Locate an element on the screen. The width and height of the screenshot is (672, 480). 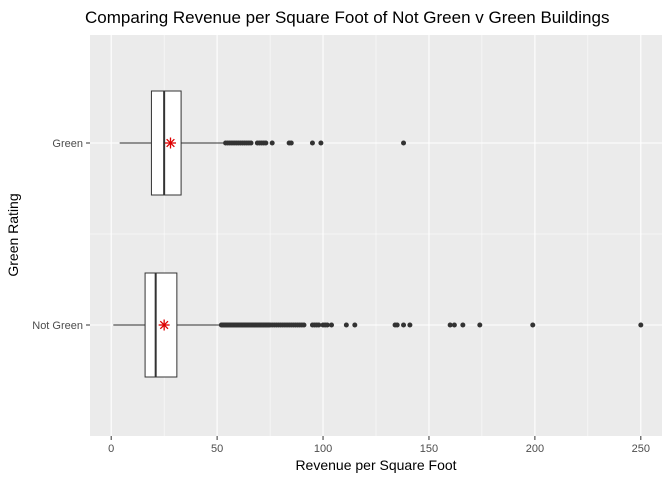
x-tick-label: 100 is located at coordinates (323, 449).